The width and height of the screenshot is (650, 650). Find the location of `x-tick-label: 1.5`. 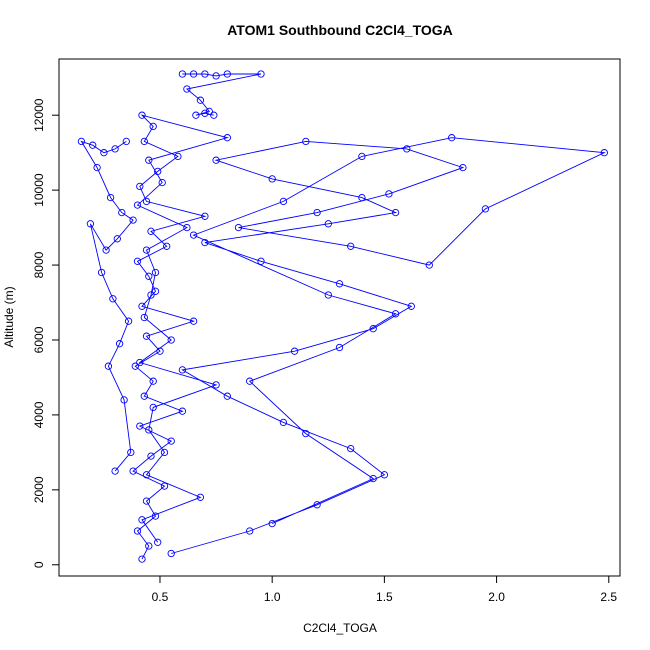

x-tick-label: 1.5 is located at coordinates (384, 597).